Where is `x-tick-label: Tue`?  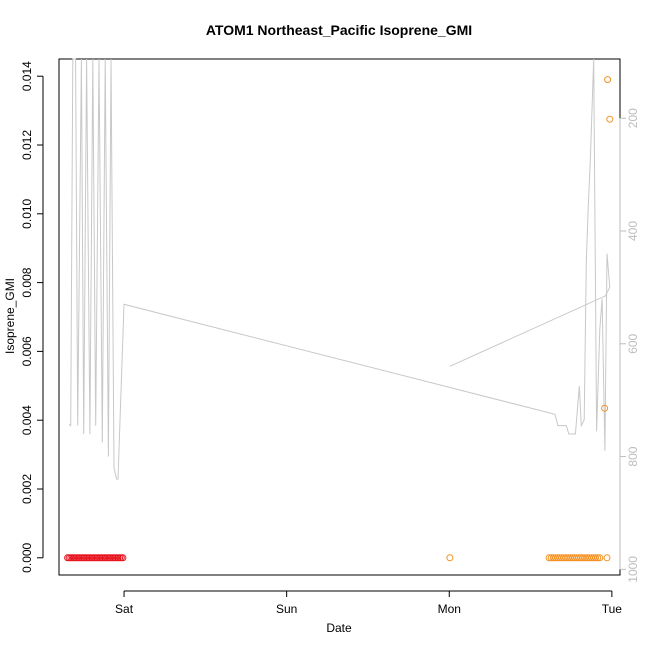 x-tick-label: Tue is located at coordinates (612, 609).